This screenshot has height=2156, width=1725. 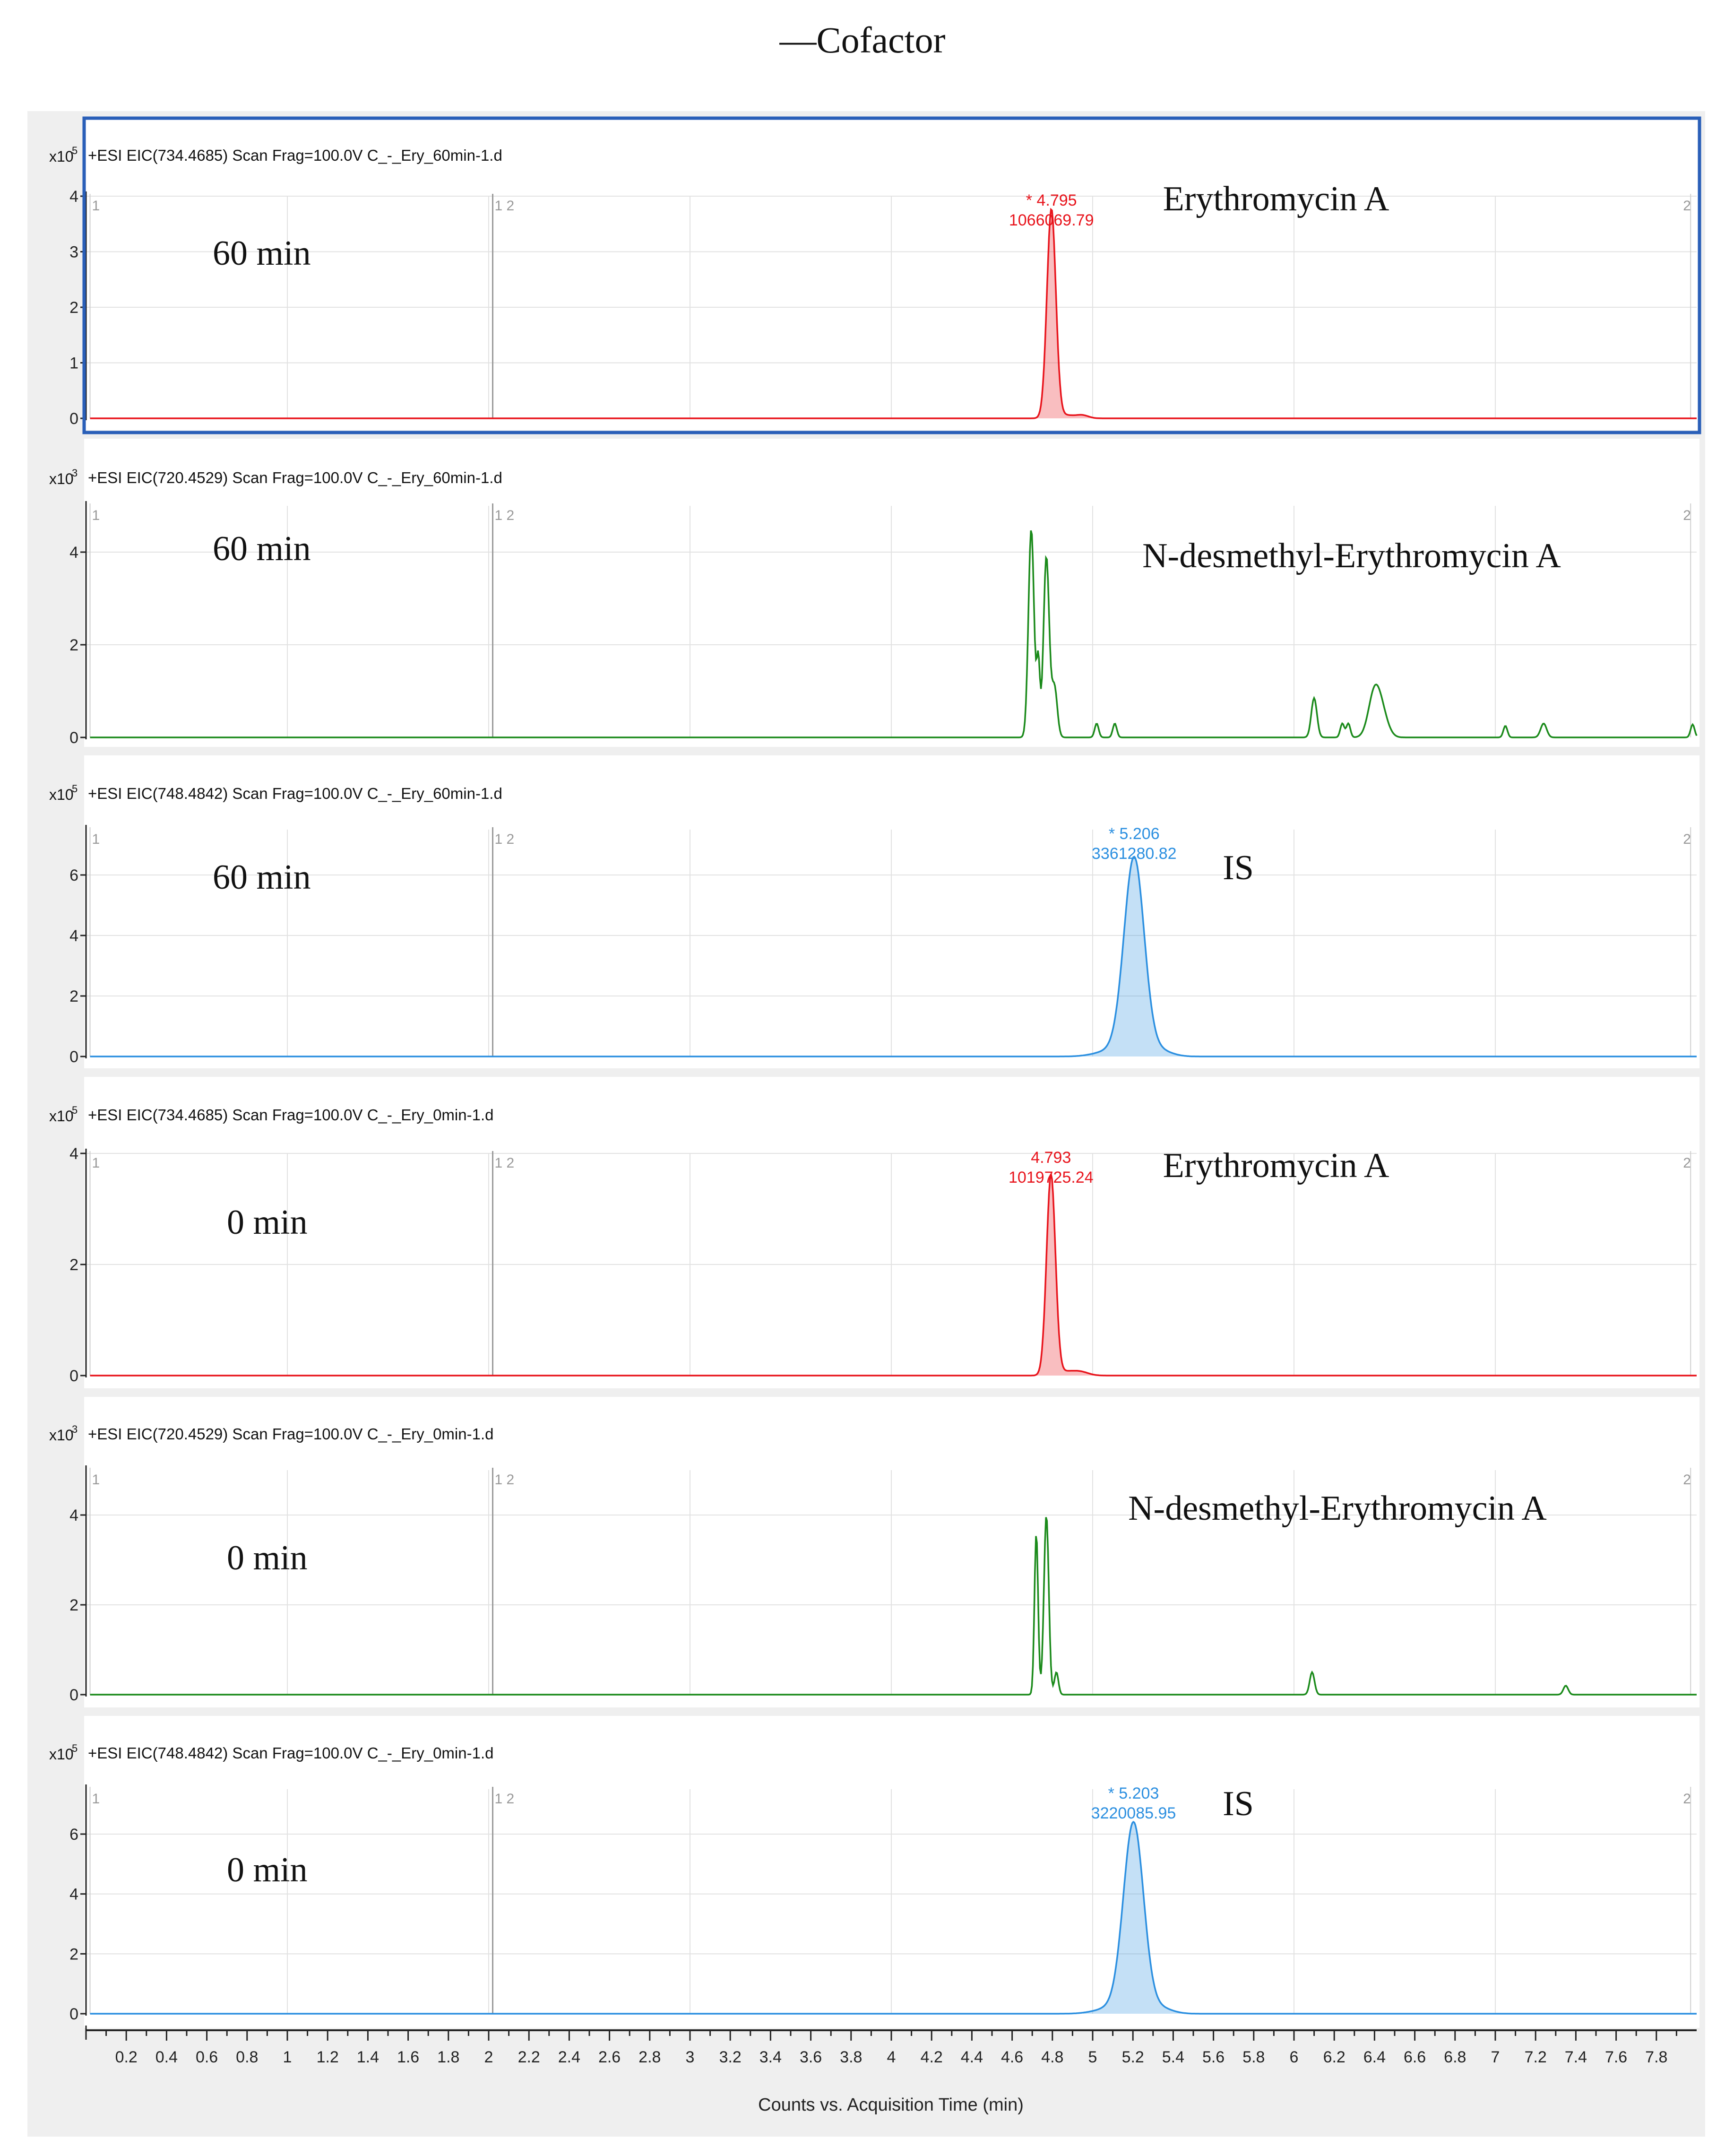 I want to click on x-tick-label: 2.8, so click(x=649, y=2057).